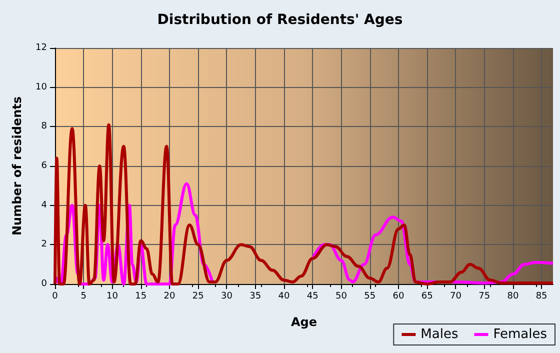  Describe the element at coordinates (44, 127) in the screenshot. I see `y-tick-label: 8` at that location.